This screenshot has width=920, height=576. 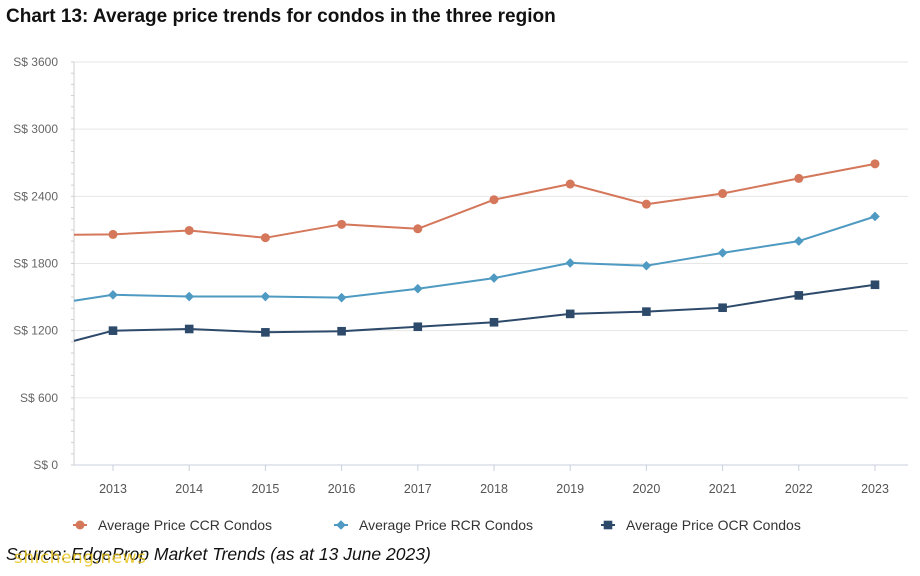 I want to click on legend-label: Average Price OCR Condos, so click(x=713, y=525).